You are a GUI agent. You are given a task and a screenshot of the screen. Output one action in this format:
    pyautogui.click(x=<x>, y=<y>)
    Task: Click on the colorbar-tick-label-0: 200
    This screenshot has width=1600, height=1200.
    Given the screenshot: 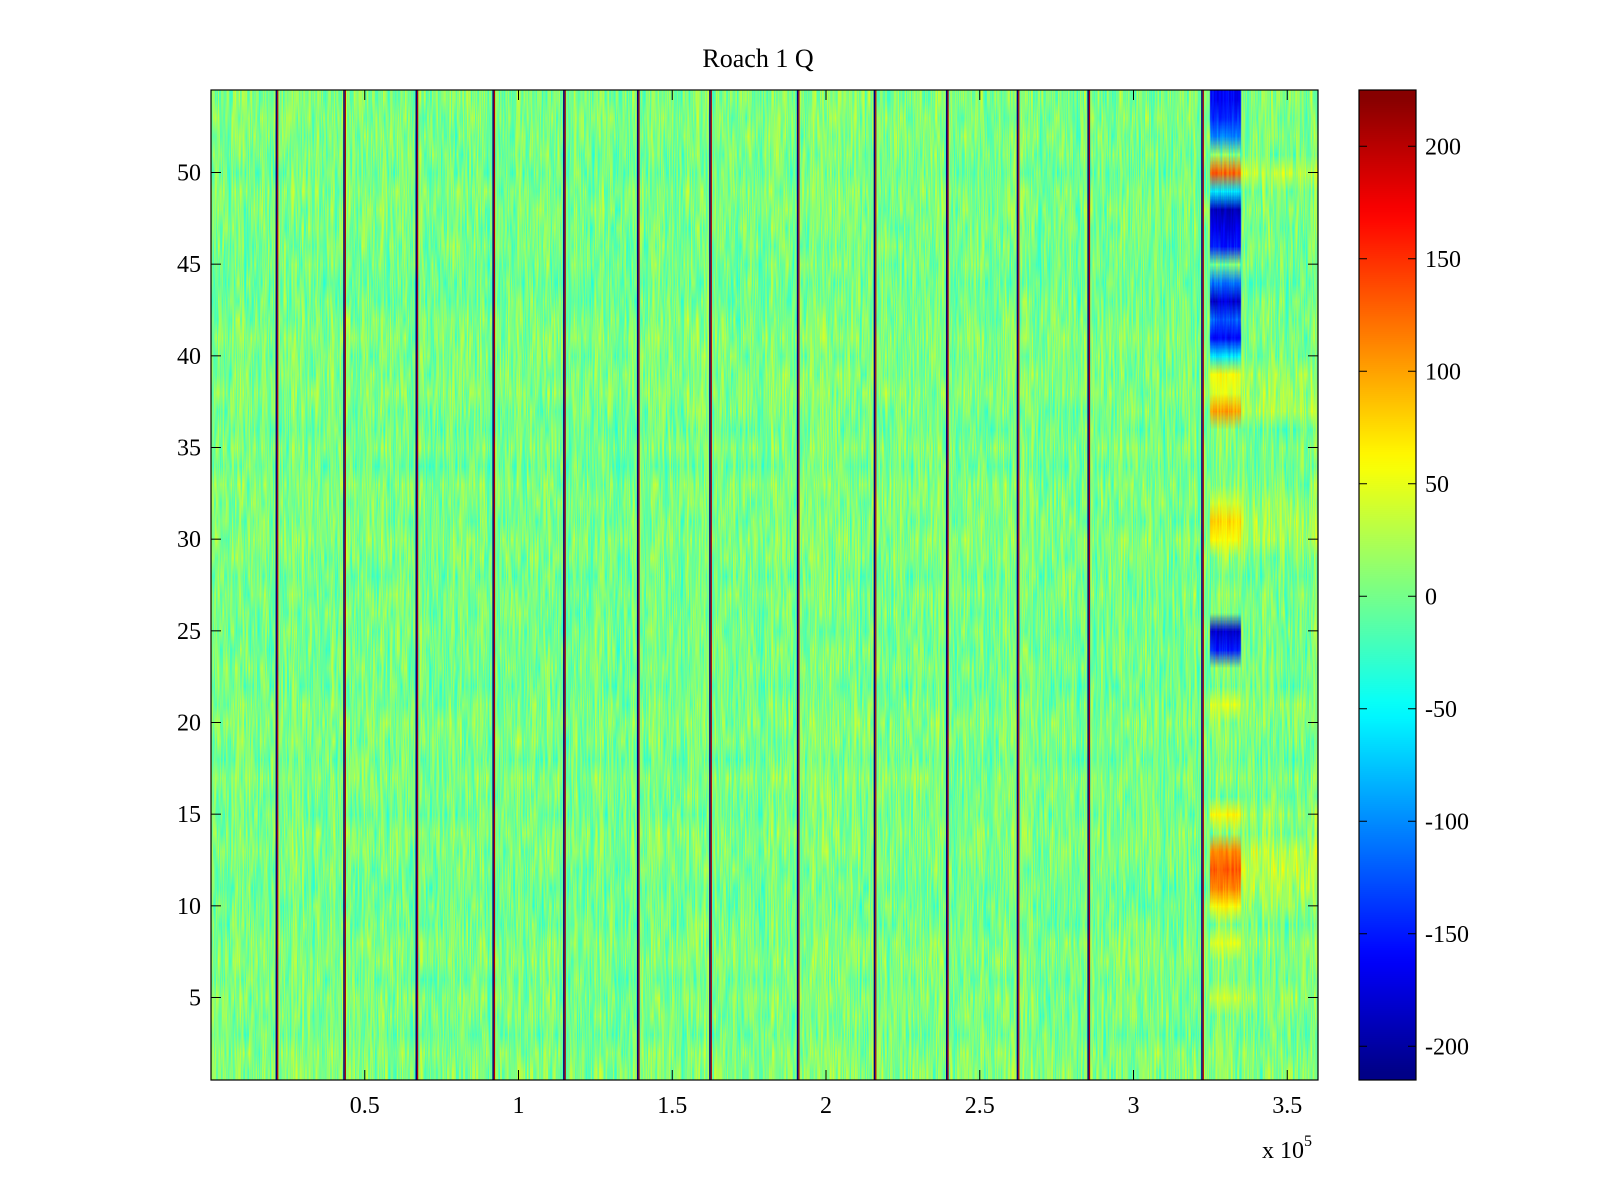 What is the action you would take?
    pyautogui.click(x=1443, y=147)
    